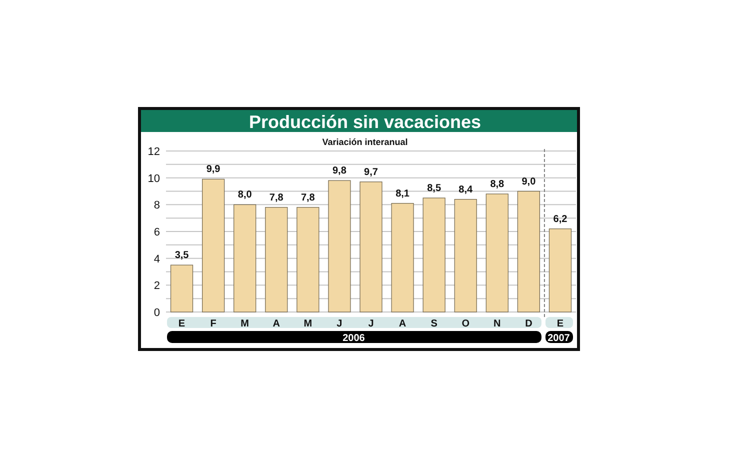 The image size is (730, 460). Describe the element at coordinates (365, 142) in the screenshot. I see `chart-subtitle: Variación interanual` at that location.